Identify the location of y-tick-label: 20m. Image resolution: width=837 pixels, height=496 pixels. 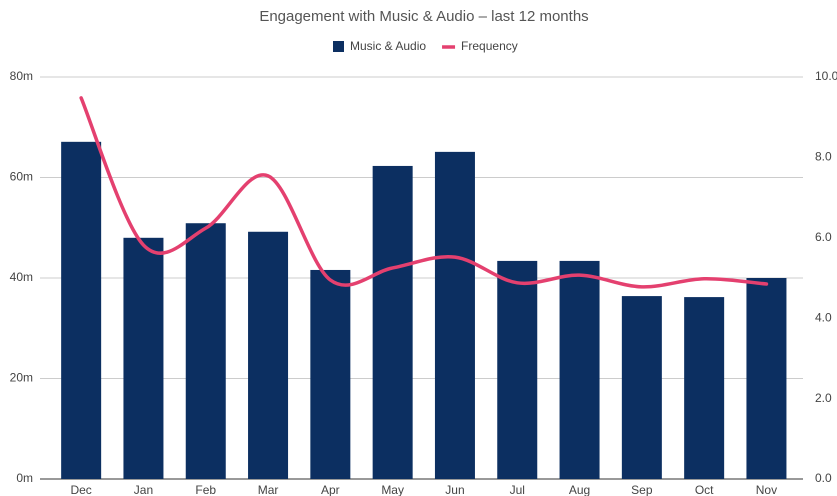
(21, 378).